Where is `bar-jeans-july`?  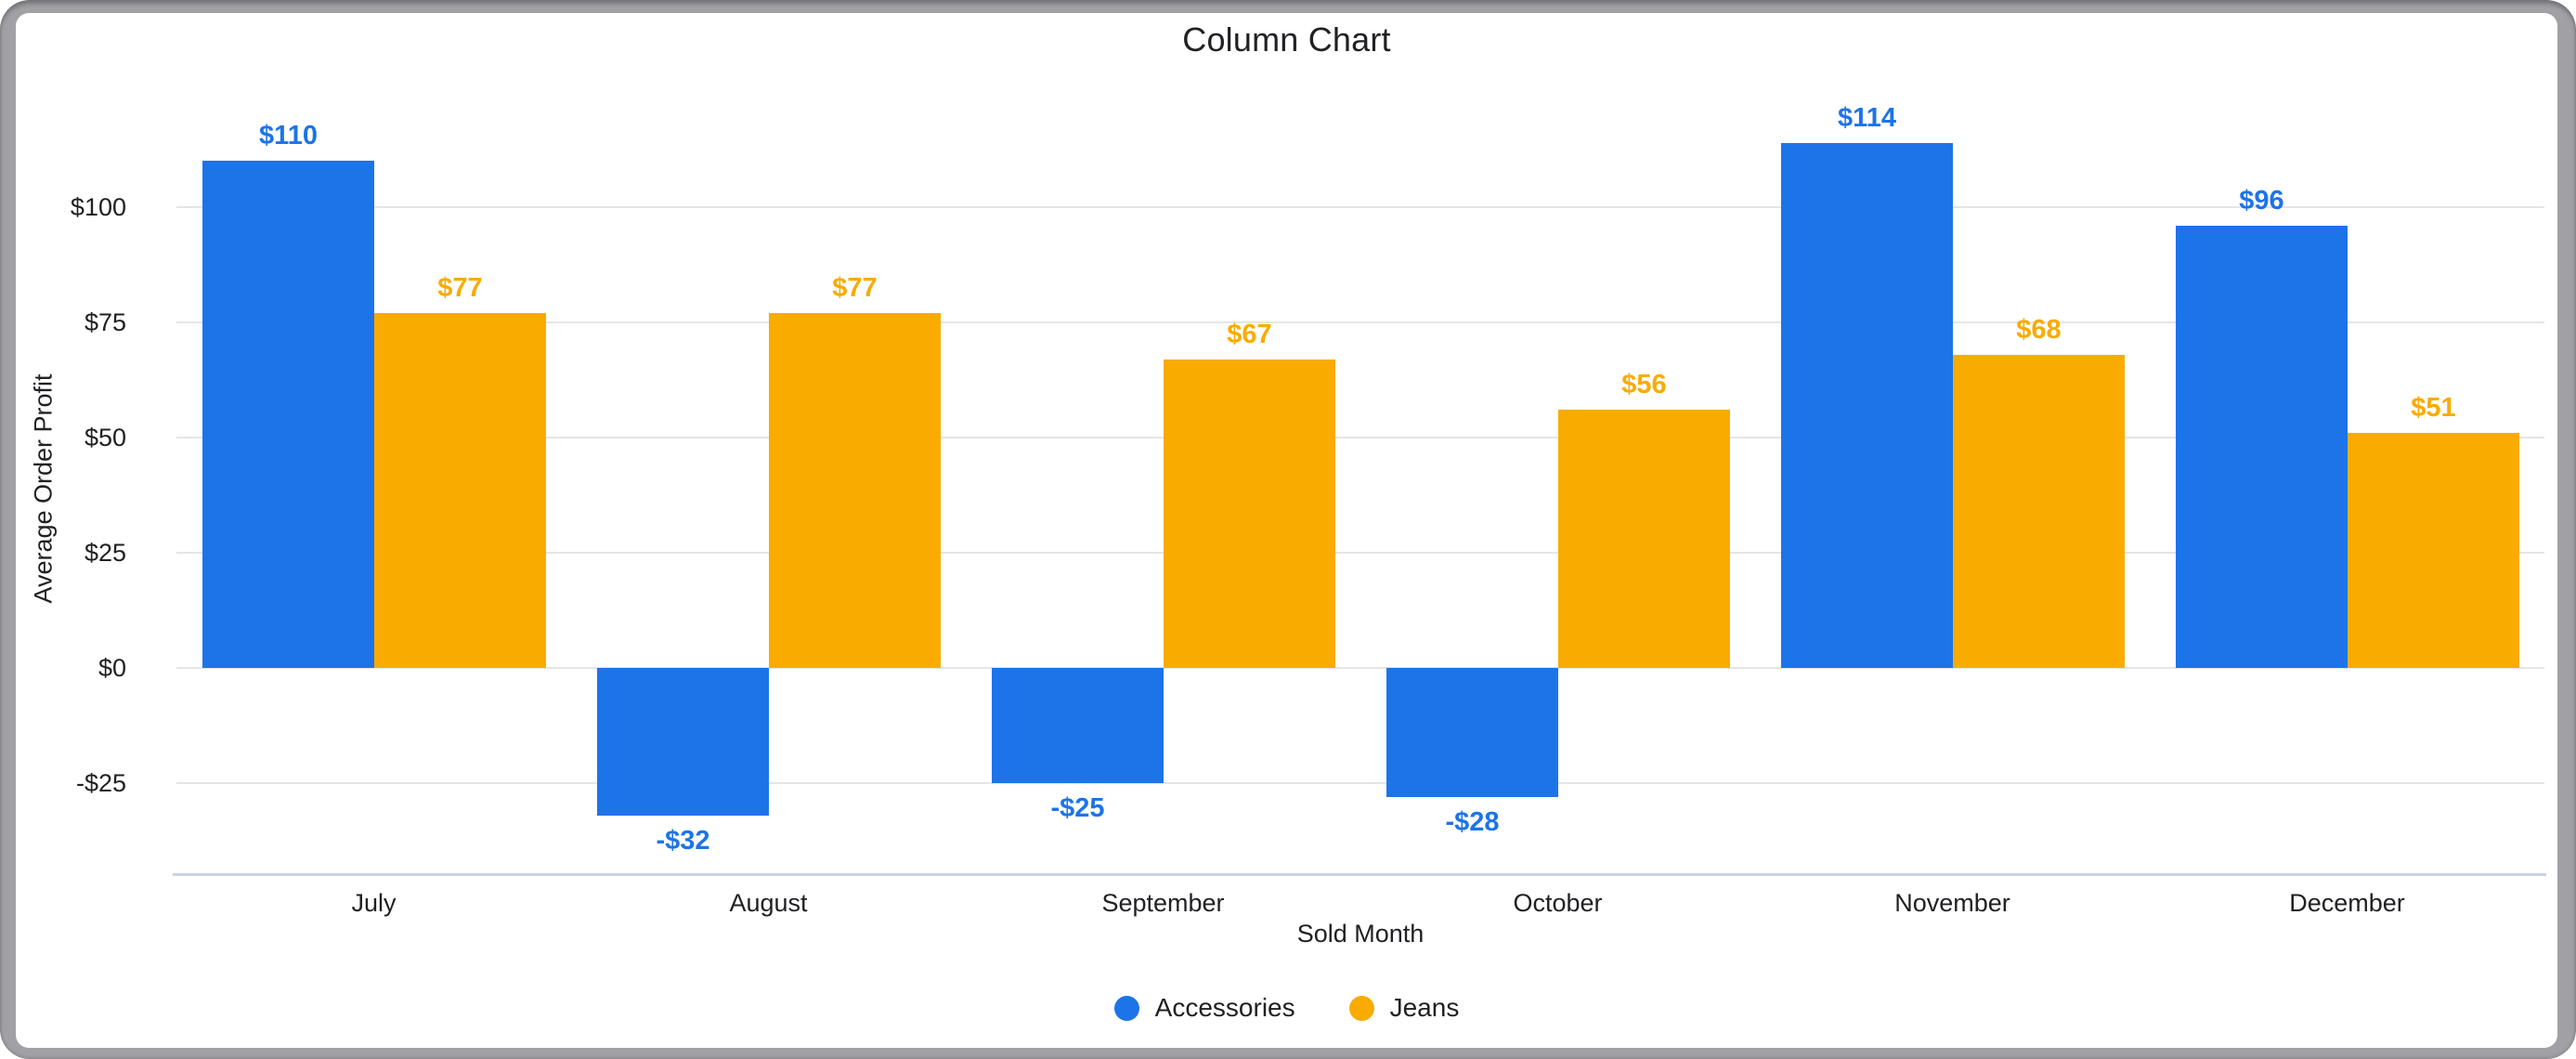
bar-jeans-july is located at coordinates (460, 490).